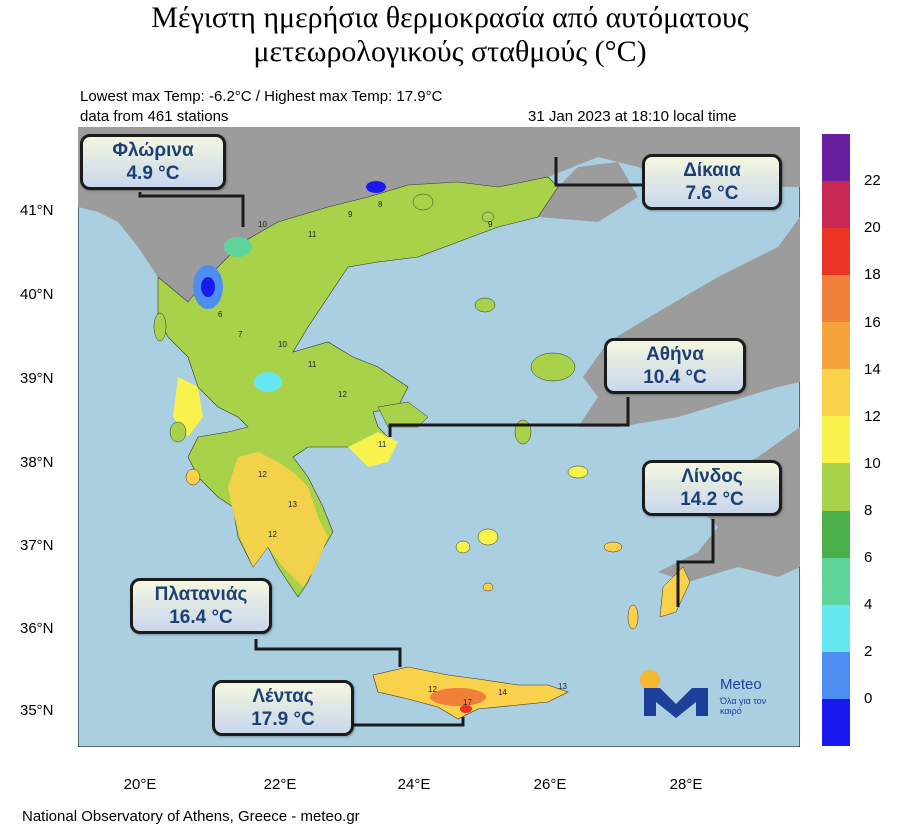 This screenshot has width=900, height=832. What do you see at coordinates (458, 697) in the screenshot?
I see `crete-warm` at bounding box center [458, 697].